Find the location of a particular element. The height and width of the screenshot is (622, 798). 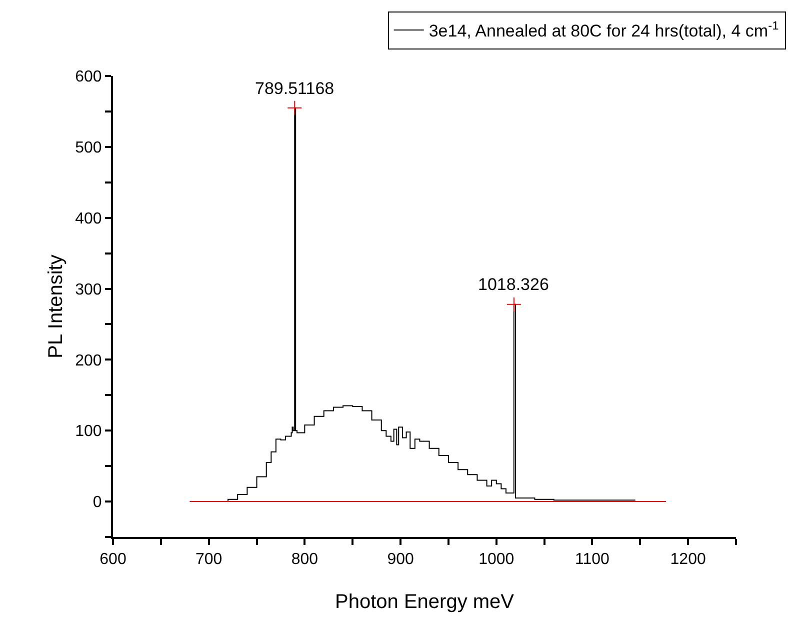

x-tick-label: 1100 is located at coordinates (592, 559).